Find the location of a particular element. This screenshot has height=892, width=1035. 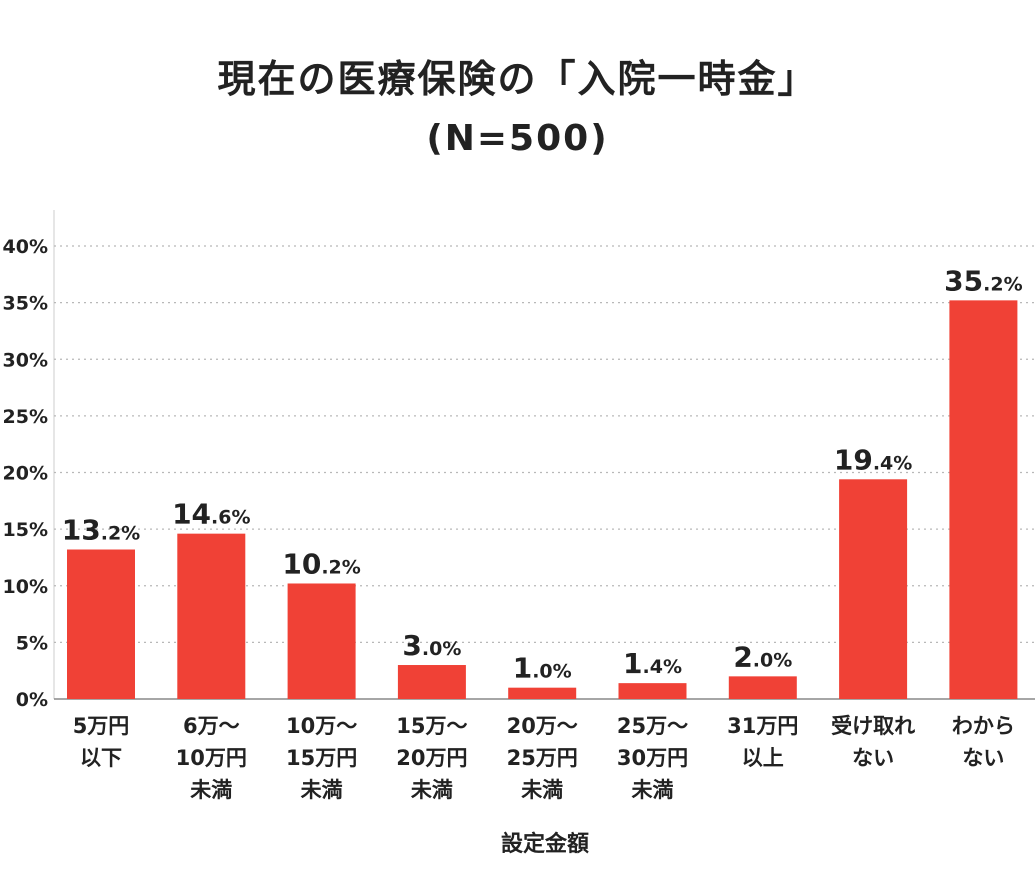

y-tick-label: 15% is located at coordinates (25, 530).